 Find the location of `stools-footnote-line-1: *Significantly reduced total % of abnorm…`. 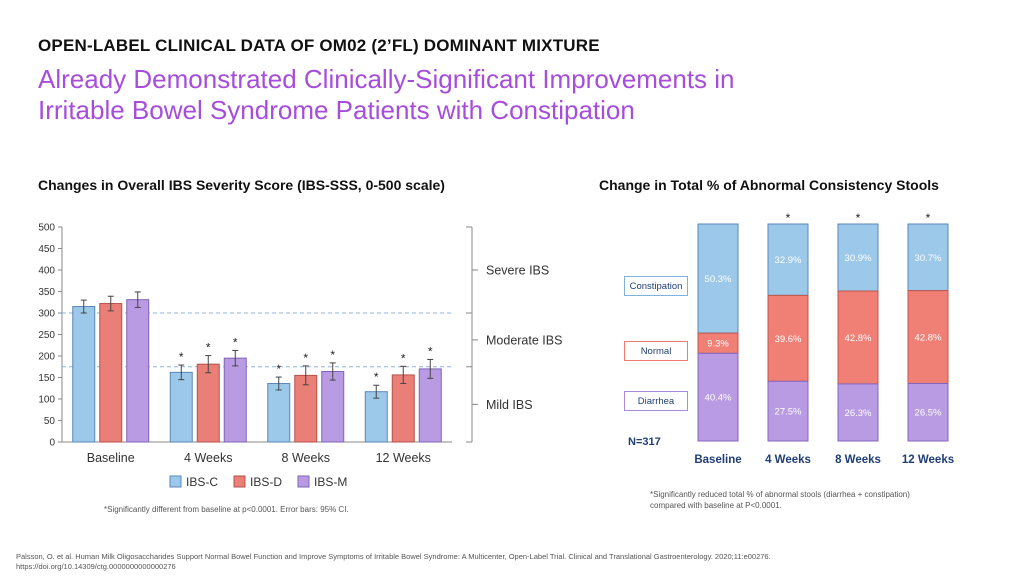

stools-footnote-line-1: *Significantly reduced total % of abnorm… is located at coordinates (780, 494).